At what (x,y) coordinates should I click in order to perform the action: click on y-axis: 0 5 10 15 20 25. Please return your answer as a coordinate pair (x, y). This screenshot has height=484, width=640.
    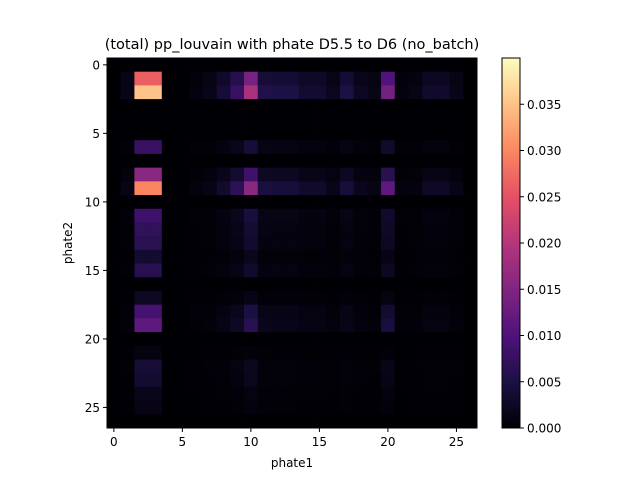
    Looking at the image, I should click on (96, 236).